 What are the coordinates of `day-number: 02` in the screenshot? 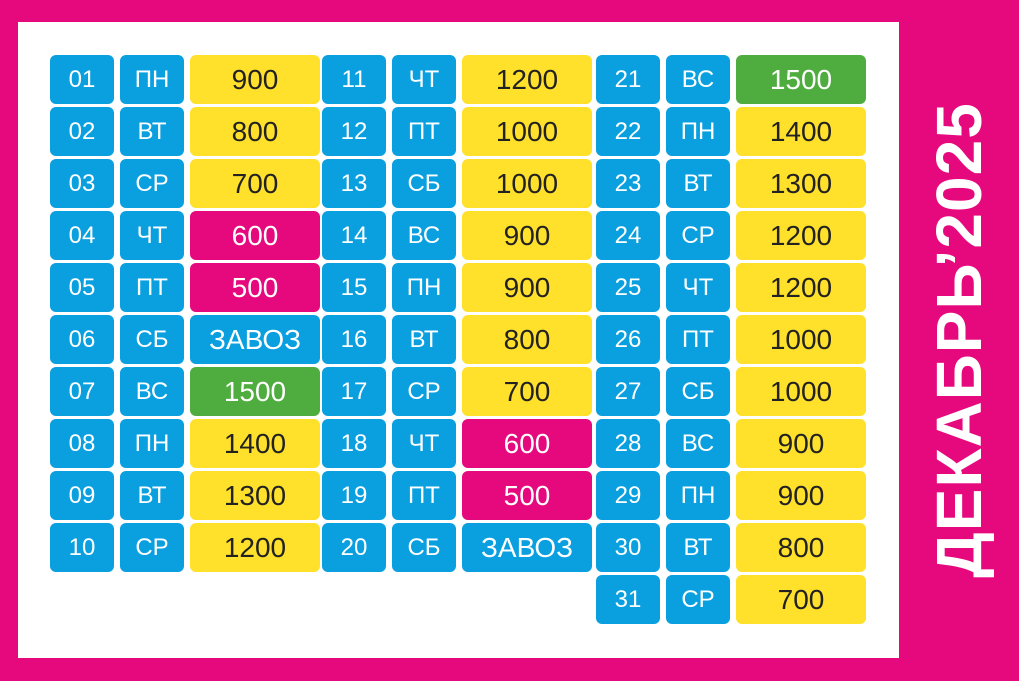 It's located at (82, 131).